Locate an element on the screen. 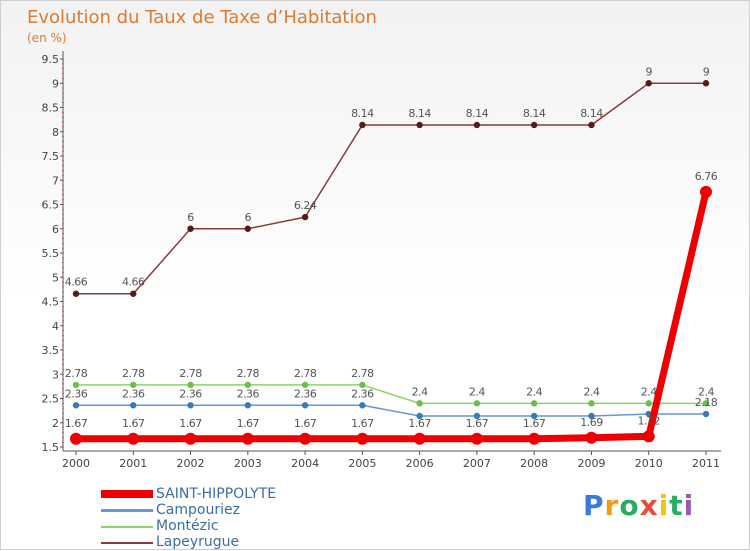 The width and height of the screenshot is (750, 551). x-tick-label: 2008 is located at coordinates (534, 463).